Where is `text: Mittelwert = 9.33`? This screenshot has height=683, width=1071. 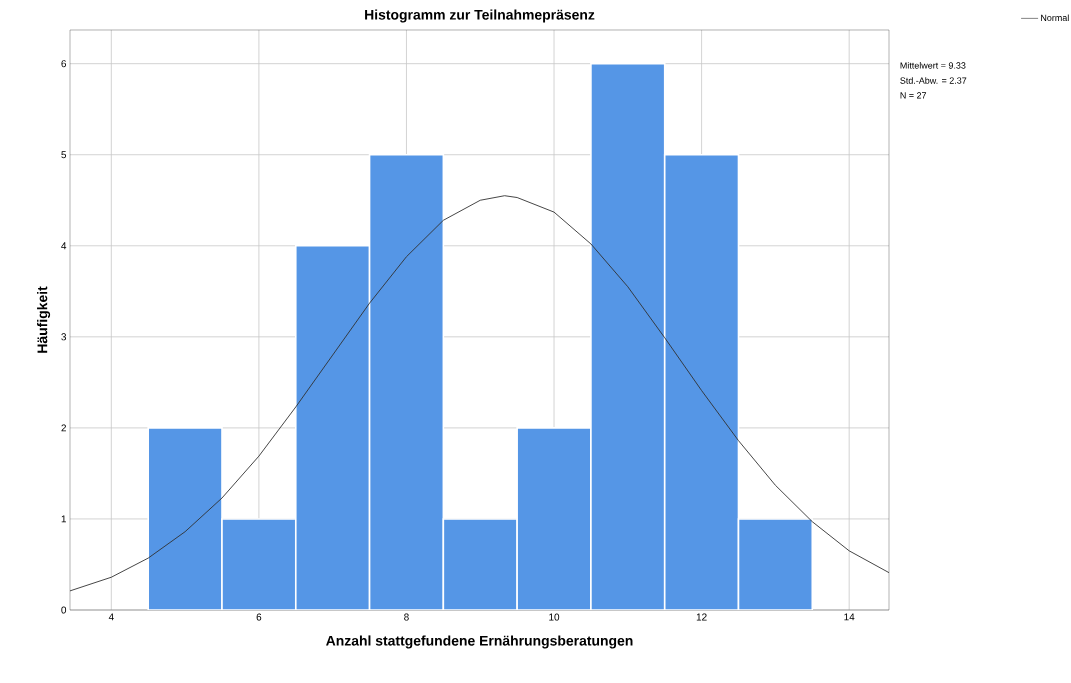 text: Mittelwert = 9.33 is located at coordinates (933, 65).